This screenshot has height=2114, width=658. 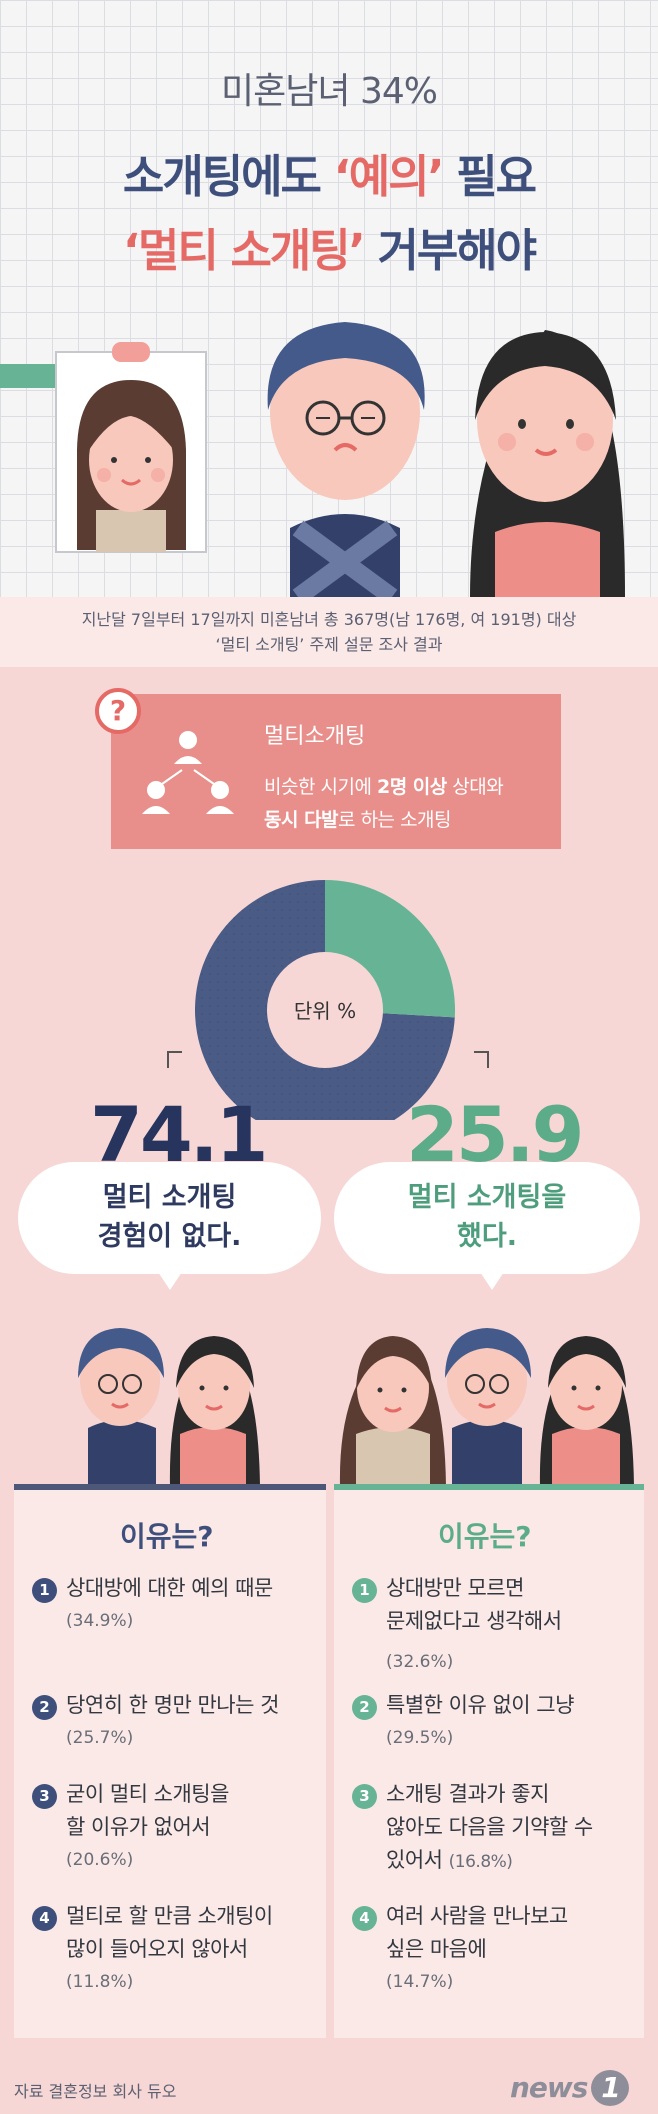 What do you see at coordinates (489, 1487) in the screenshot?
I see `column-divider-yes` at bounding box center [489, 1487].